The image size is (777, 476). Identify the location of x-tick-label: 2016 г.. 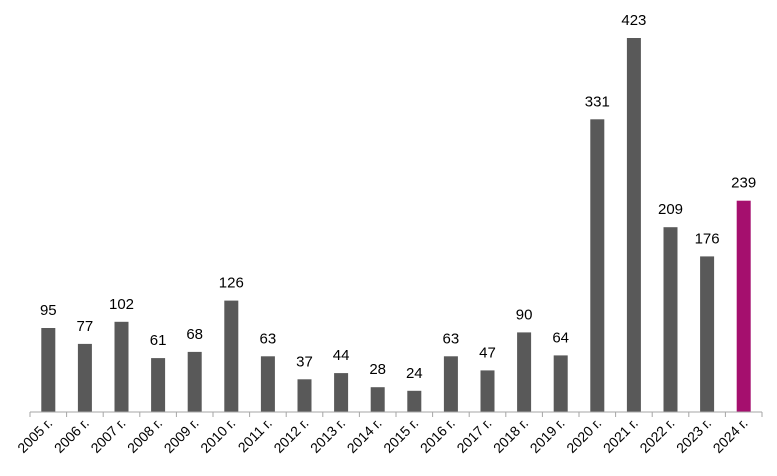
(437, 435).